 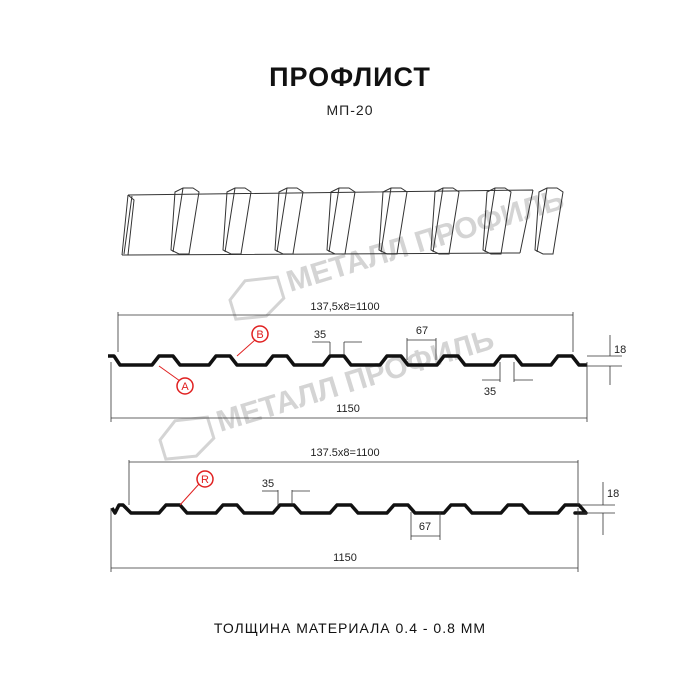 I want to click on profile-line-ab, so click(x=347, y=360).